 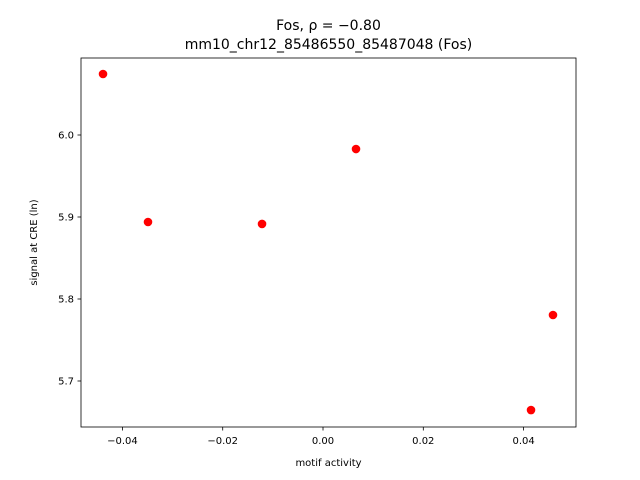 I want to click on x-tick-label: 0.02, so click(x=423, y=441).